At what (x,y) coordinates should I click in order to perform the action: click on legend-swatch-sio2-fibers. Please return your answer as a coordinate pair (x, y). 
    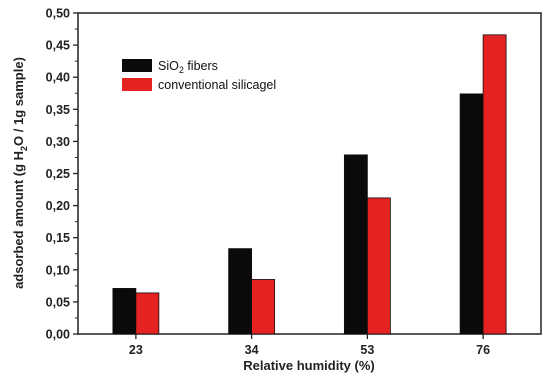
    Looking at the image, I should click on (137, 65).